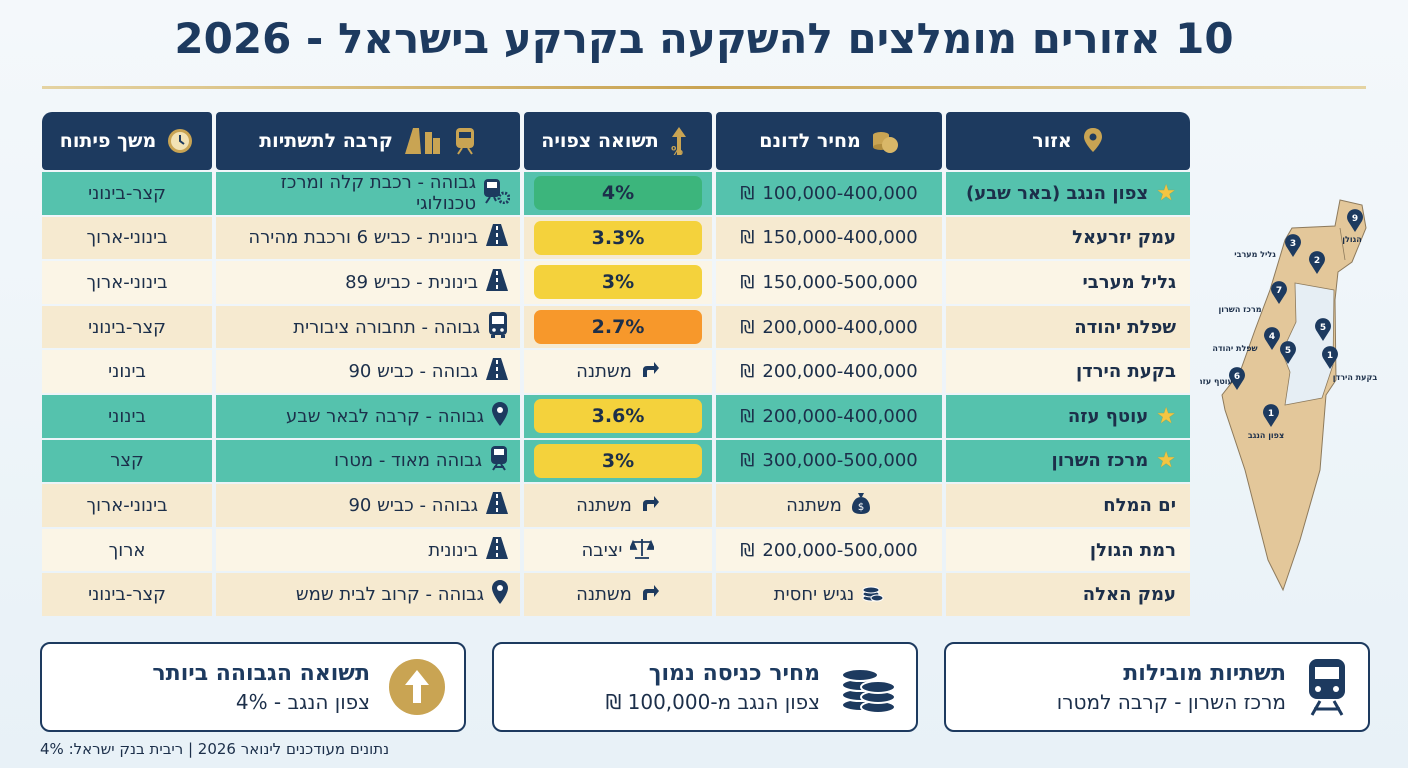 The image size is (1408, 768). Describe the element at coordinates (1355, 377) in the screenshot. I see `map-label: בקעת הירדן` at that location.